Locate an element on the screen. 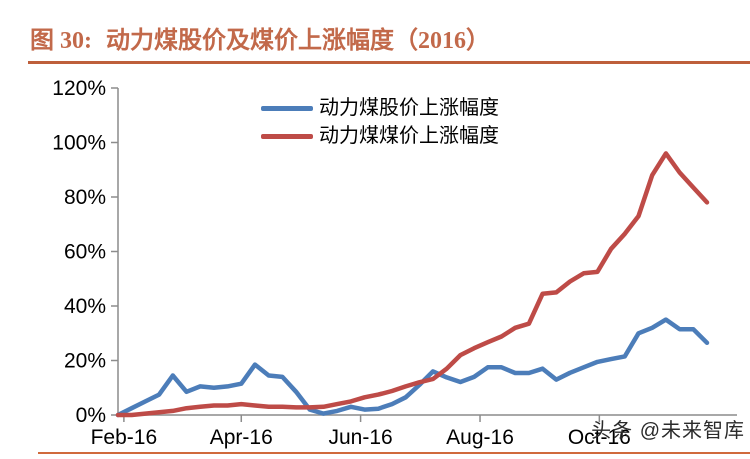 This screenshot has width=750, height=459. x-tick-label: Feb-16 is located at coordinates (124, 437).